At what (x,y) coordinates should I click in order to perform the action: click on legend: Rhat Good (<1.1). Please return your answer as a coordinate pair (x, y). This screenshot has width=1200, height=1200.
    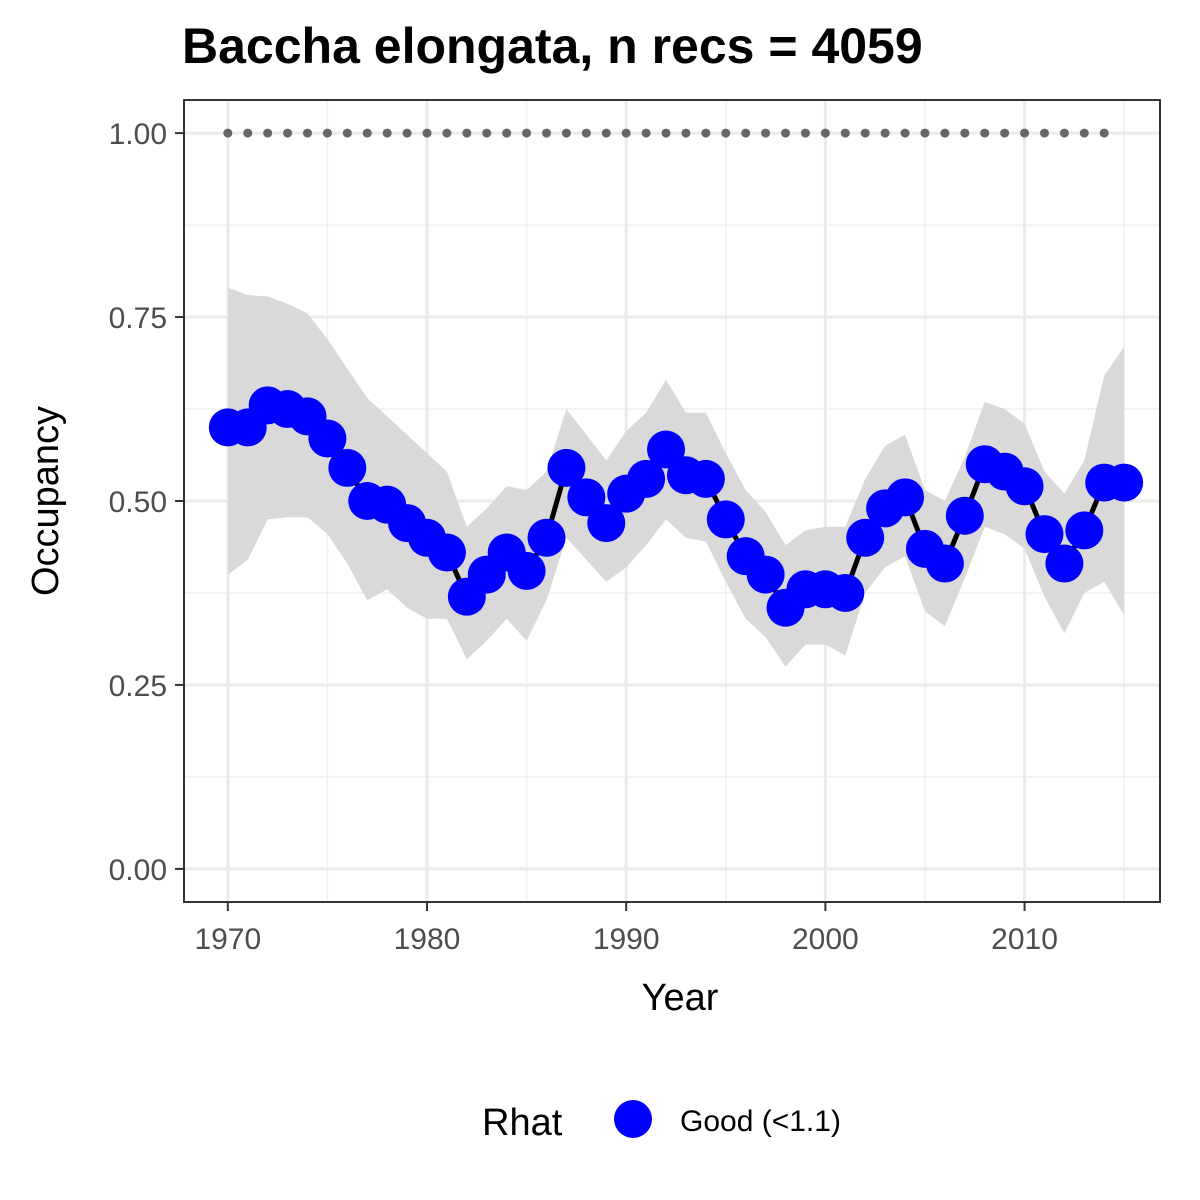
    Looking at the image, I should click on (661, 1122).